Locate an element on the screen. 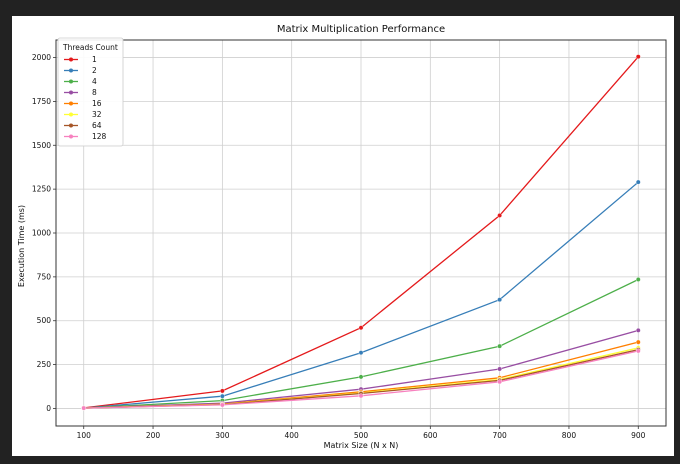  y-axis-ticks: 0 250 500 750 1000 1250 1500 1750 2000 is located at coordinates (44, 233).